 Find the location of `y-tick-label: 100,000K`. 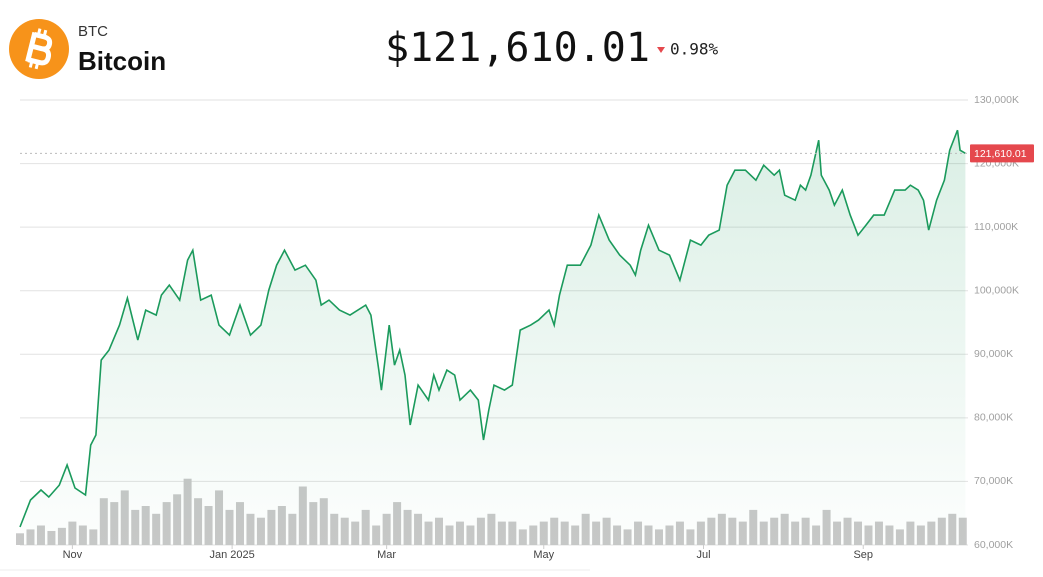

y-tick-label: 100,000K is located at coordinates (996, 290).